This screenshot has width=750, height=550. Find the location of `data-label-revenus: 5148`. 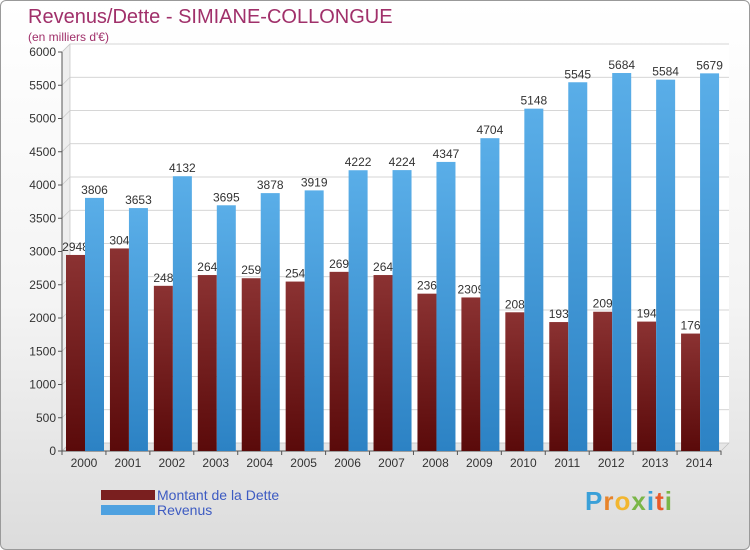

data-label-revenus: 5148 is located at coordinates (533, 101).